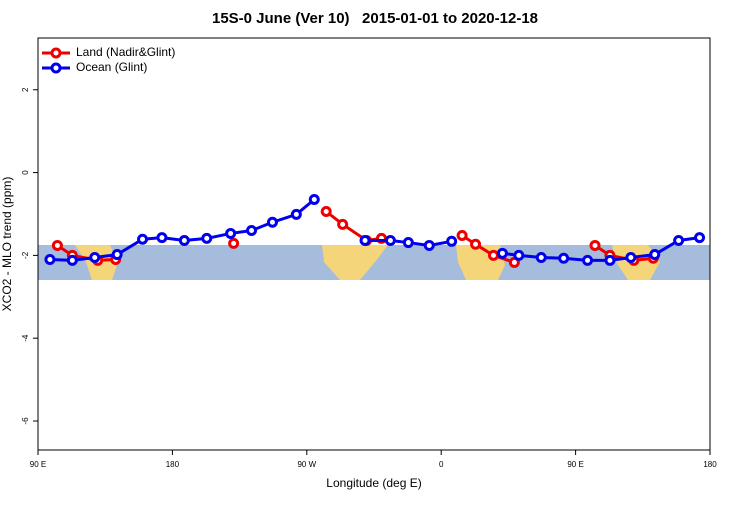 The height and width of the screenshot is (505, 750). What do you see at coordinates (125, 52) in the screenshot?
I see `legend-label: Land (Nadir&Glint)` at bounding box center [125, 52].